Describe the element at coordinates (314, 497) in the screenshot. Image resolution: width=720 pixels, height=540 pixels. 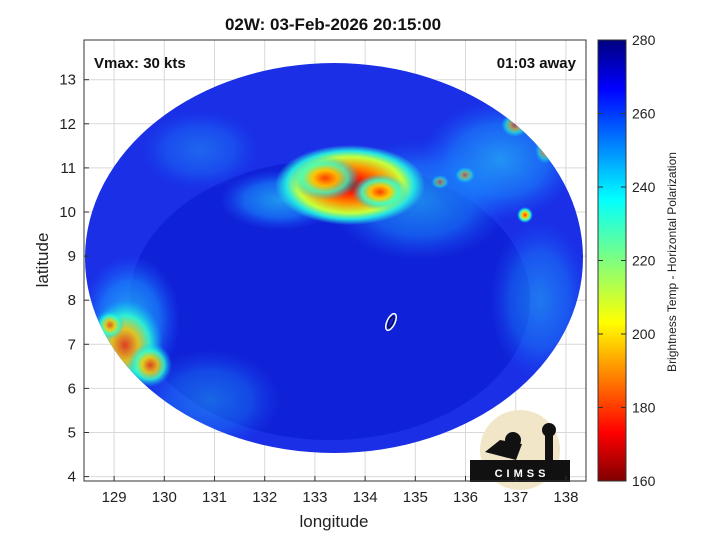
I see `x-tick-label: 133` at that location.